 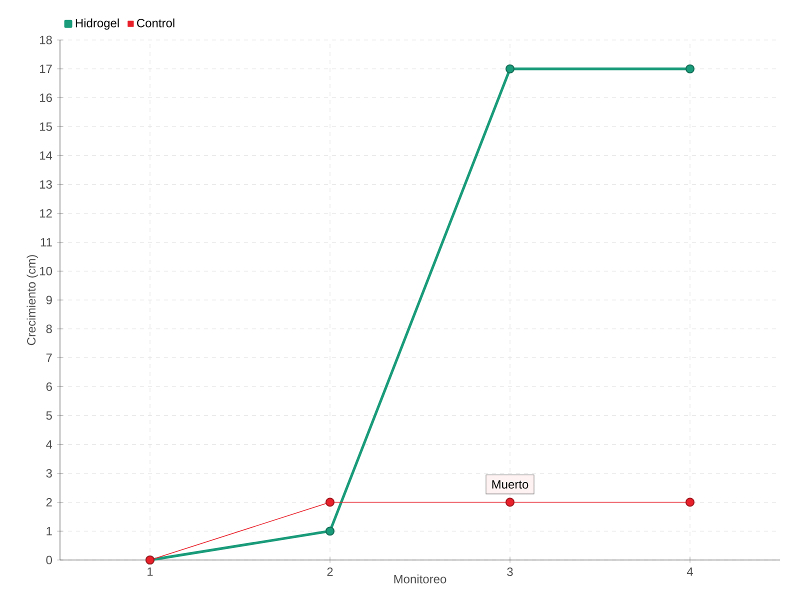 What do you see at coordinates (510, 484) in the screenshot?
I see `annotation: Muerto` at bounding box center [510, 484].